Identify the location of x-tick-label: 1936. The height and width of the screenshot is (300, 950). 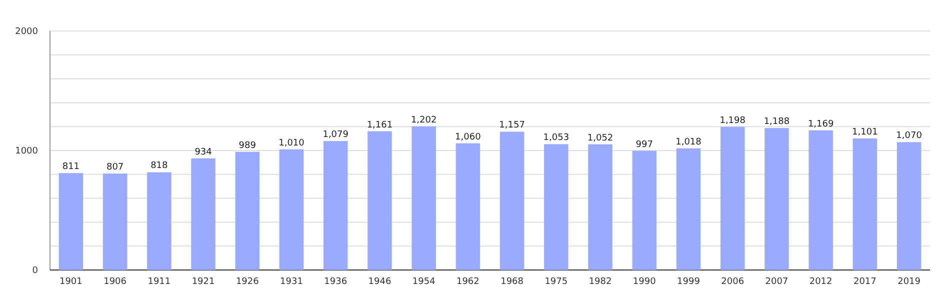
(336, 282).